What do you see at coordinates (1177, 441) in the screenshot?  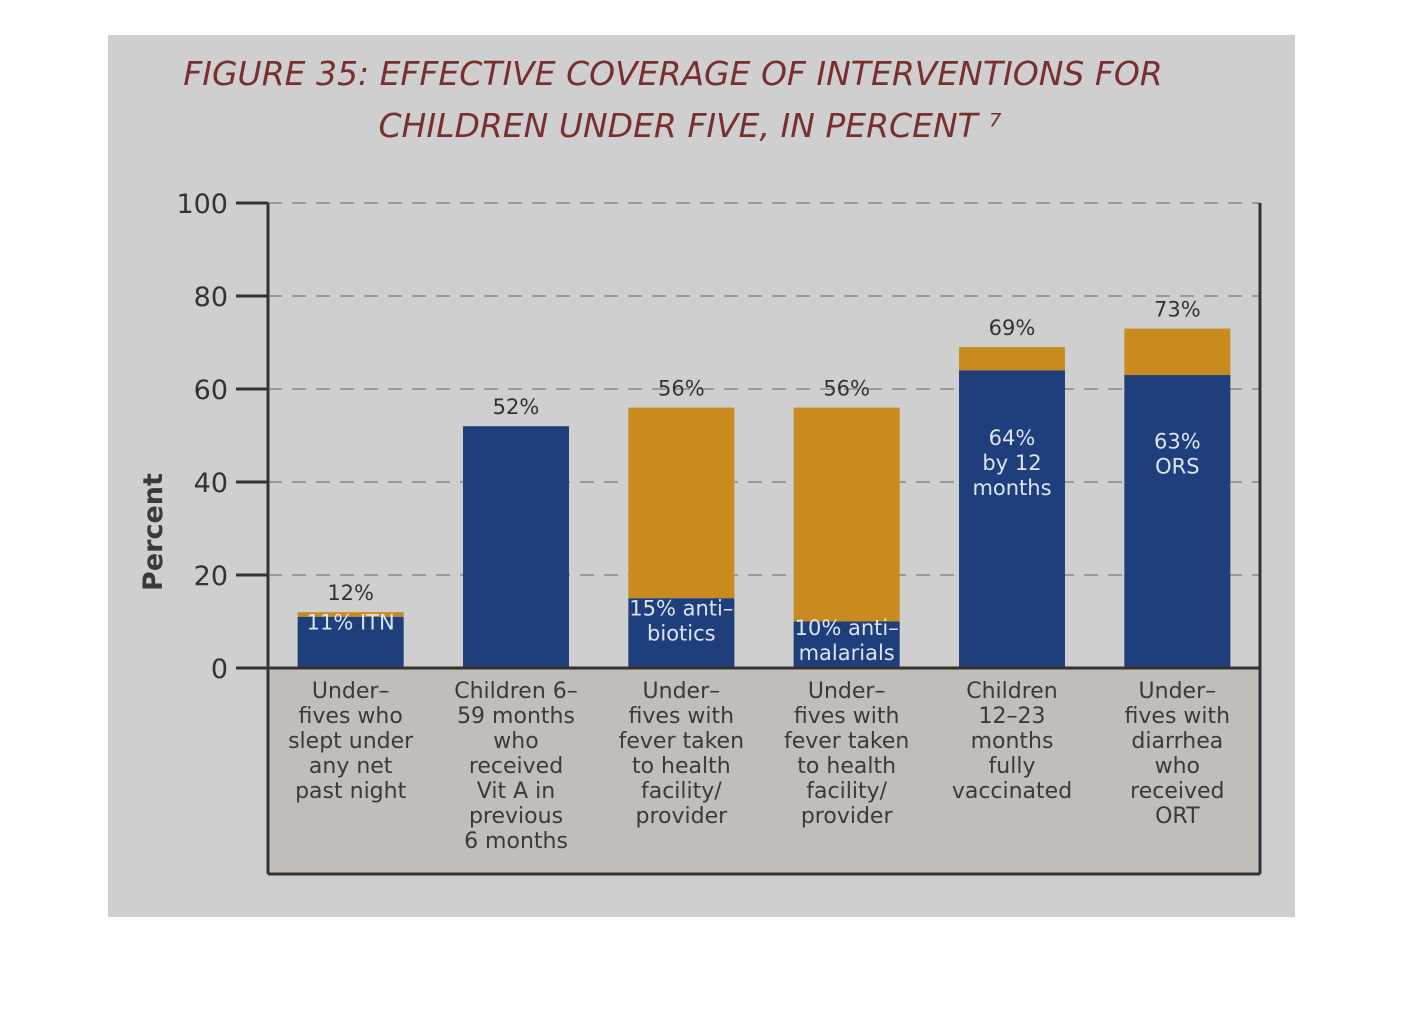 I see `bar-segment-label: 63%` at bounding box center [1177, 441].